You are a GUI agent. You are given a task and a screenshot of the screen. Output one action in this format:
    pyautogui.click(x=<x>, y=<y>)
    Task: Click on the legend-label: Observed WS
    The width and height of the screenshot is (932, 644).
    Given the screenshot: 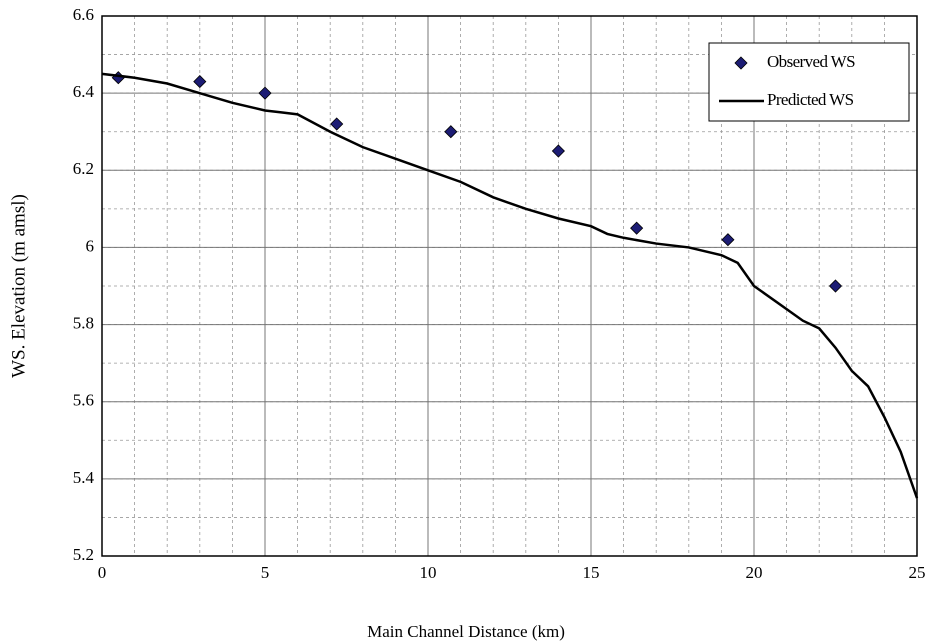 What is the action you would take?
    pyautogui.click(x=811, y=61)
    